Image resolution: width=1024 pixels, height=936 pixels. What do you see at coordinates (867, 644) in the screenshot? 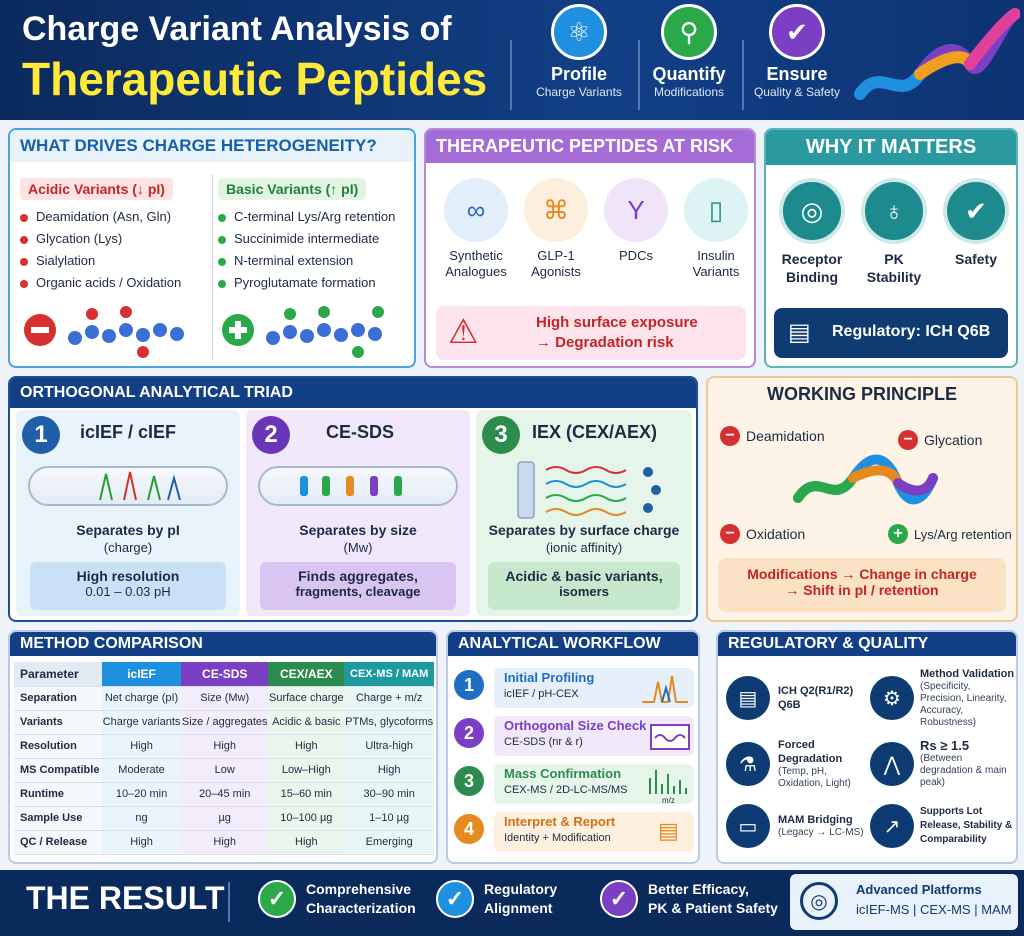
I see `regulatory-title: REGULATORY & QUALITY` at bounding box center [867, 644].